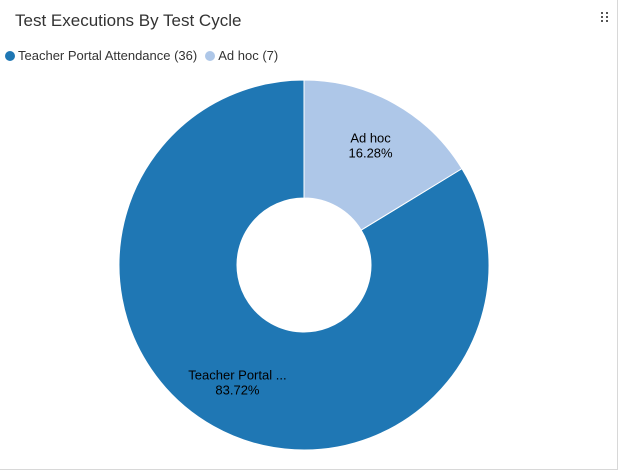 The width and height of the screenshot is (620, 474). I want to click on slice-label-percent: 16.28%, so click(371, 152).